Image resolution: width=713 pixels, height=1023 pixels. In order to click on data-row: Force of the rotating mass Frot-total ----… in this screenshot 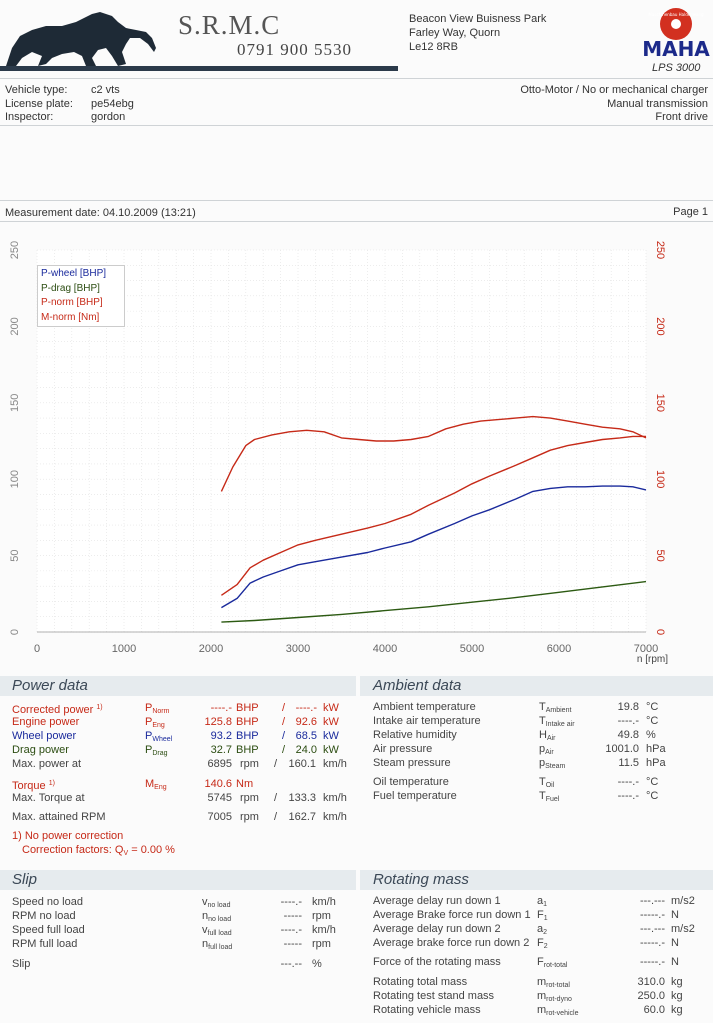, I will do `click(540, 962)`.